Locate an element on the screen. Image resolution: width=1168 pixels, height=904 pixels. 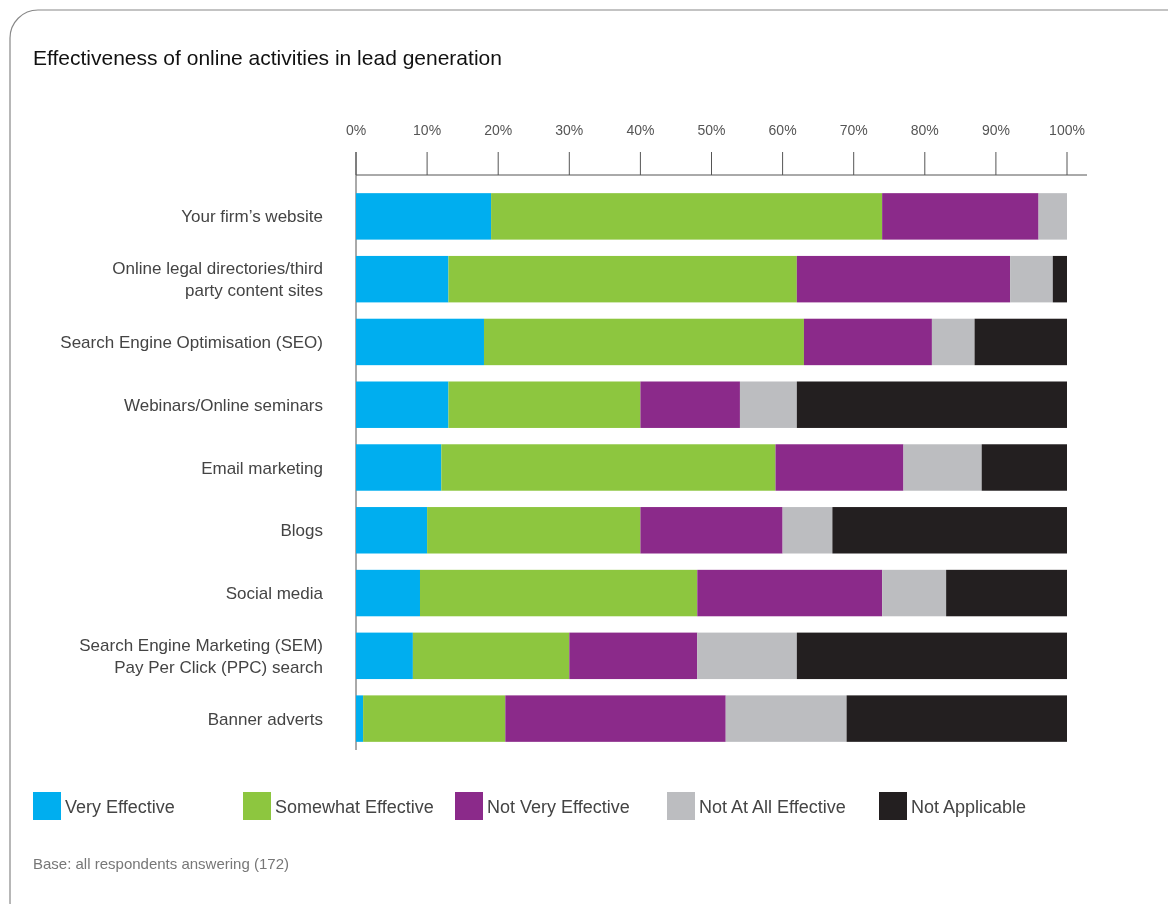
legend-label: Not Applicable is located at coordinates (969, 807).